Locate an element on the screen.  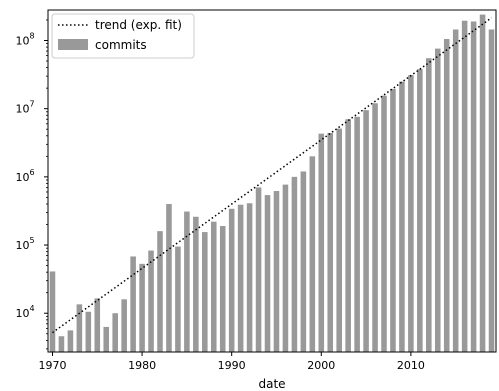
y-tick-label: 10⁸ is located at coordinates (24, 39).